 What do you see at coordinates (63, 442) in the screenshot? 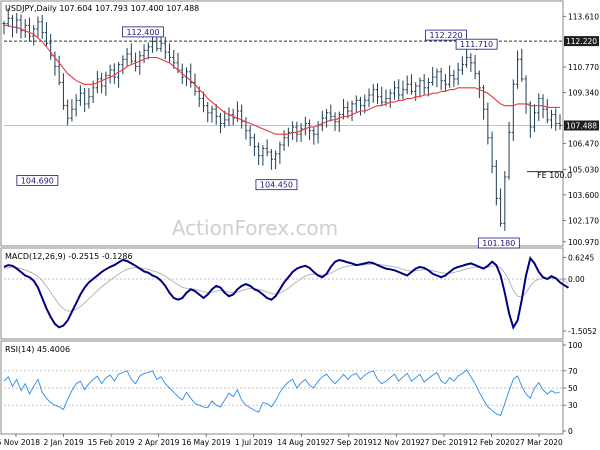
I see `x-axis-label: 2 Jan 2019` at bounding box center [63, 442].